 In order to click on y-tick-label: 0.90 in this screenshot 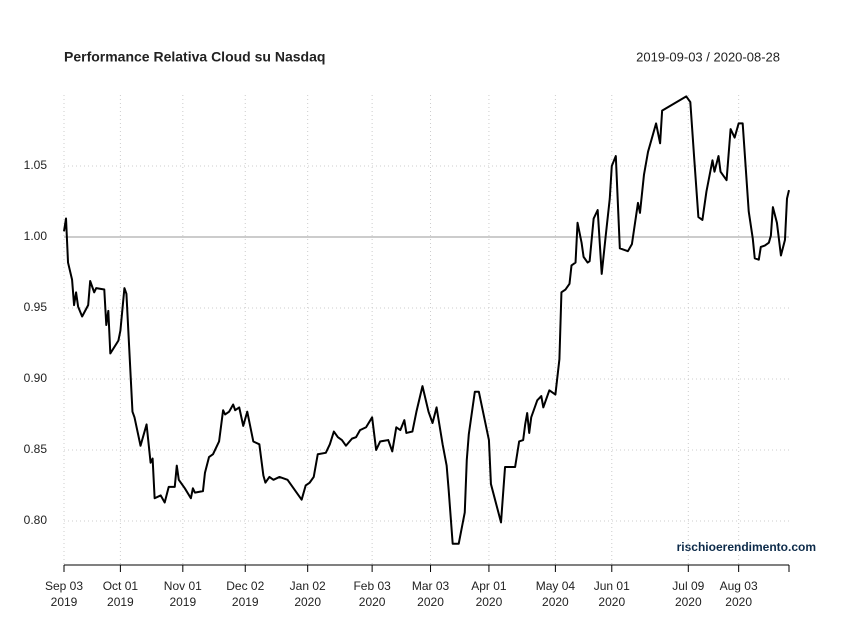, I will do `click(36, 378)`.